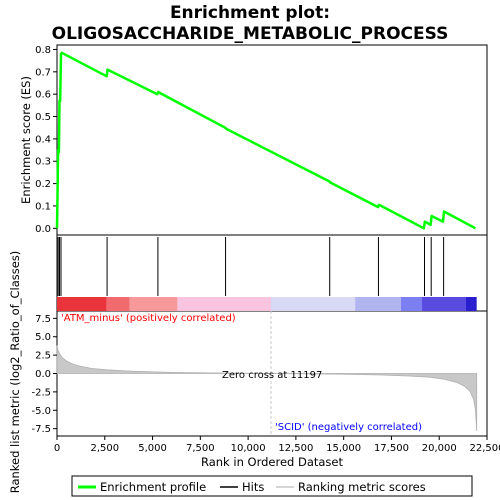  Describe the element at coordinates (485, 448) in the screenshot. I see `x-tick-label: 22,500` at that location.